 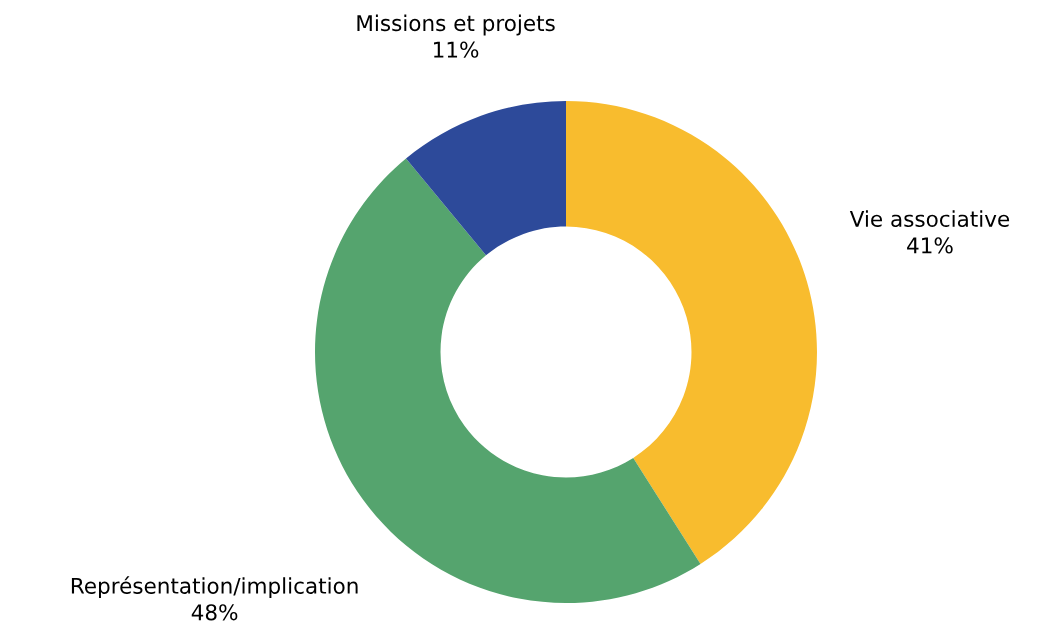 I want to click on slice-label: Missions et projets, so click(x=456, y=25).